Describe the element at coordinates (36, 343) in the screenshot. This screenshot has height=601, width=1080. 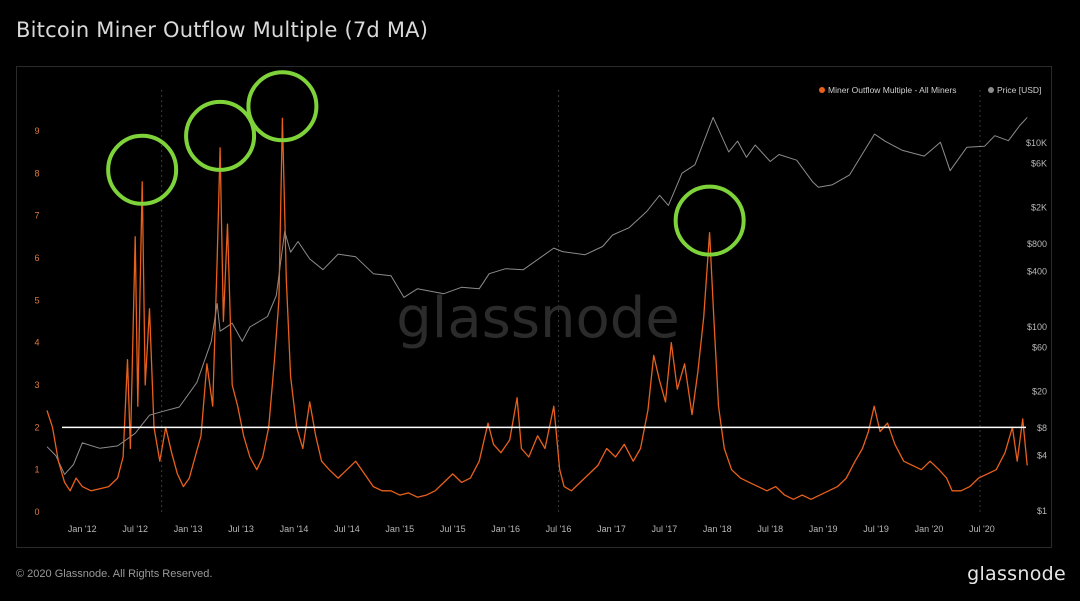
I see `y-left-tick-label: 4` at that location.